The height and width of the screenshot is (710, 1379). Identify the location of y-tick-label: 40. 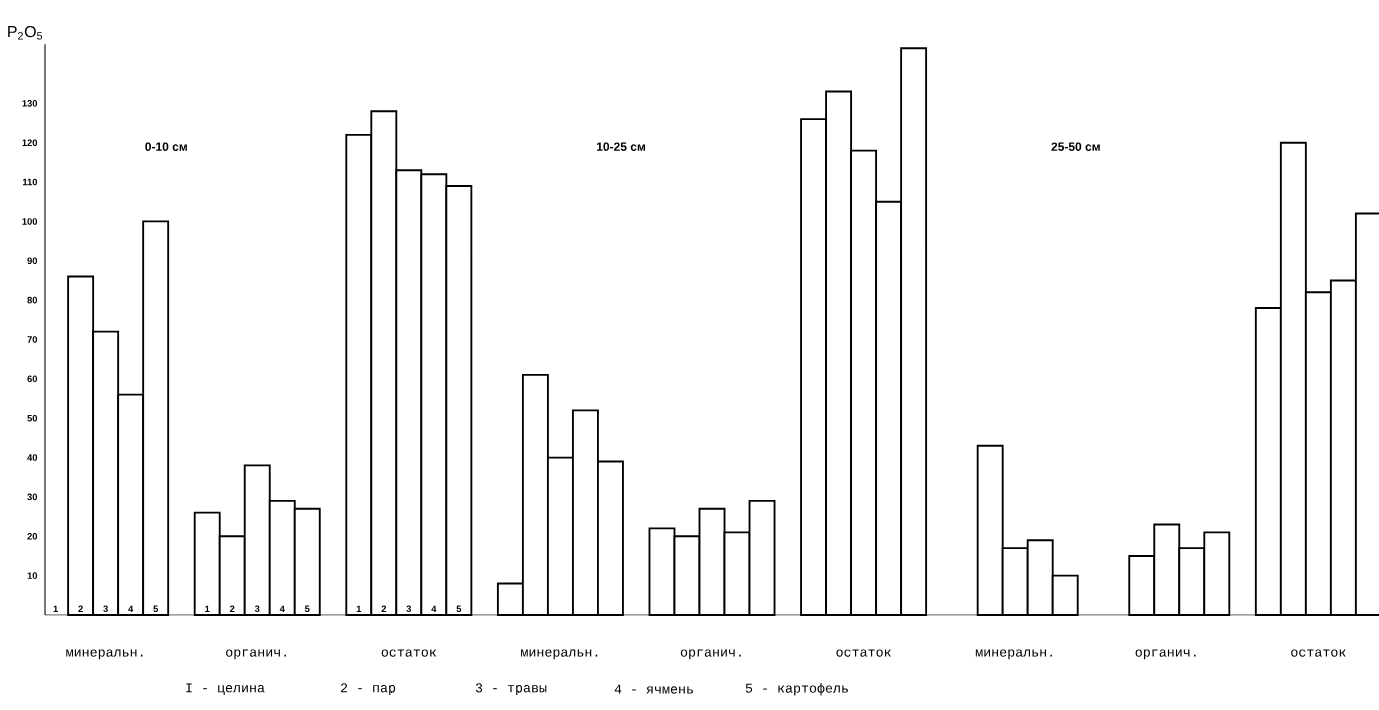
(32, 457).